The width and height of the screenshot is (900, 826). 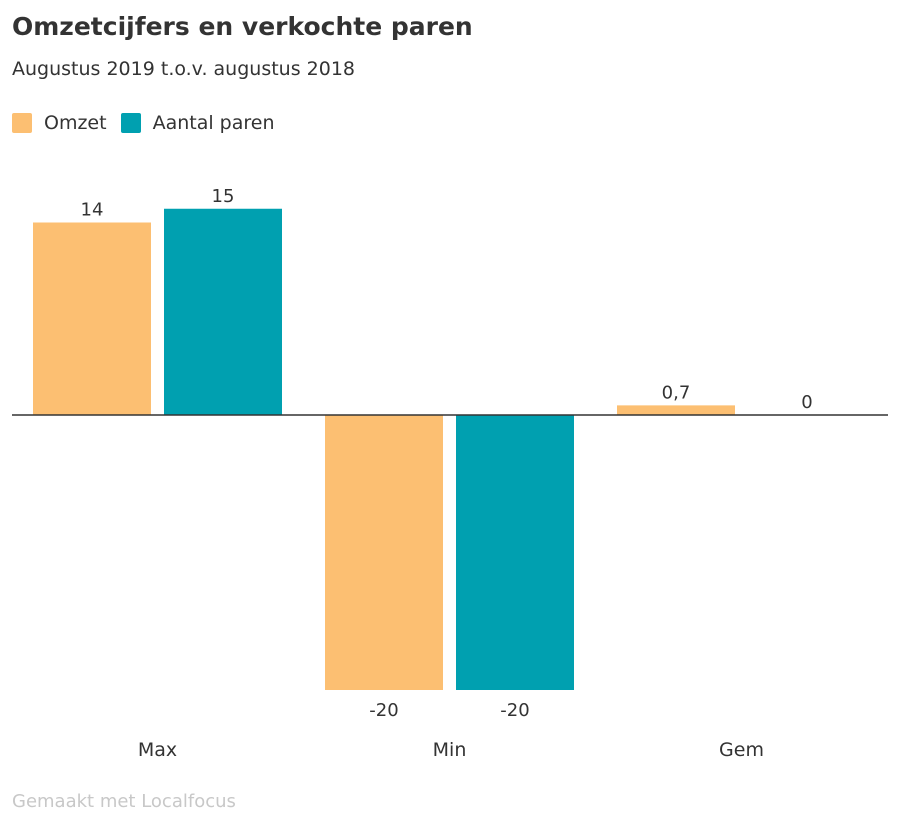 What do you see at coordinates (741, 750) in the screenshot?
I see `x-tick-label-gem: Gem` at bounding box center [741, 750].